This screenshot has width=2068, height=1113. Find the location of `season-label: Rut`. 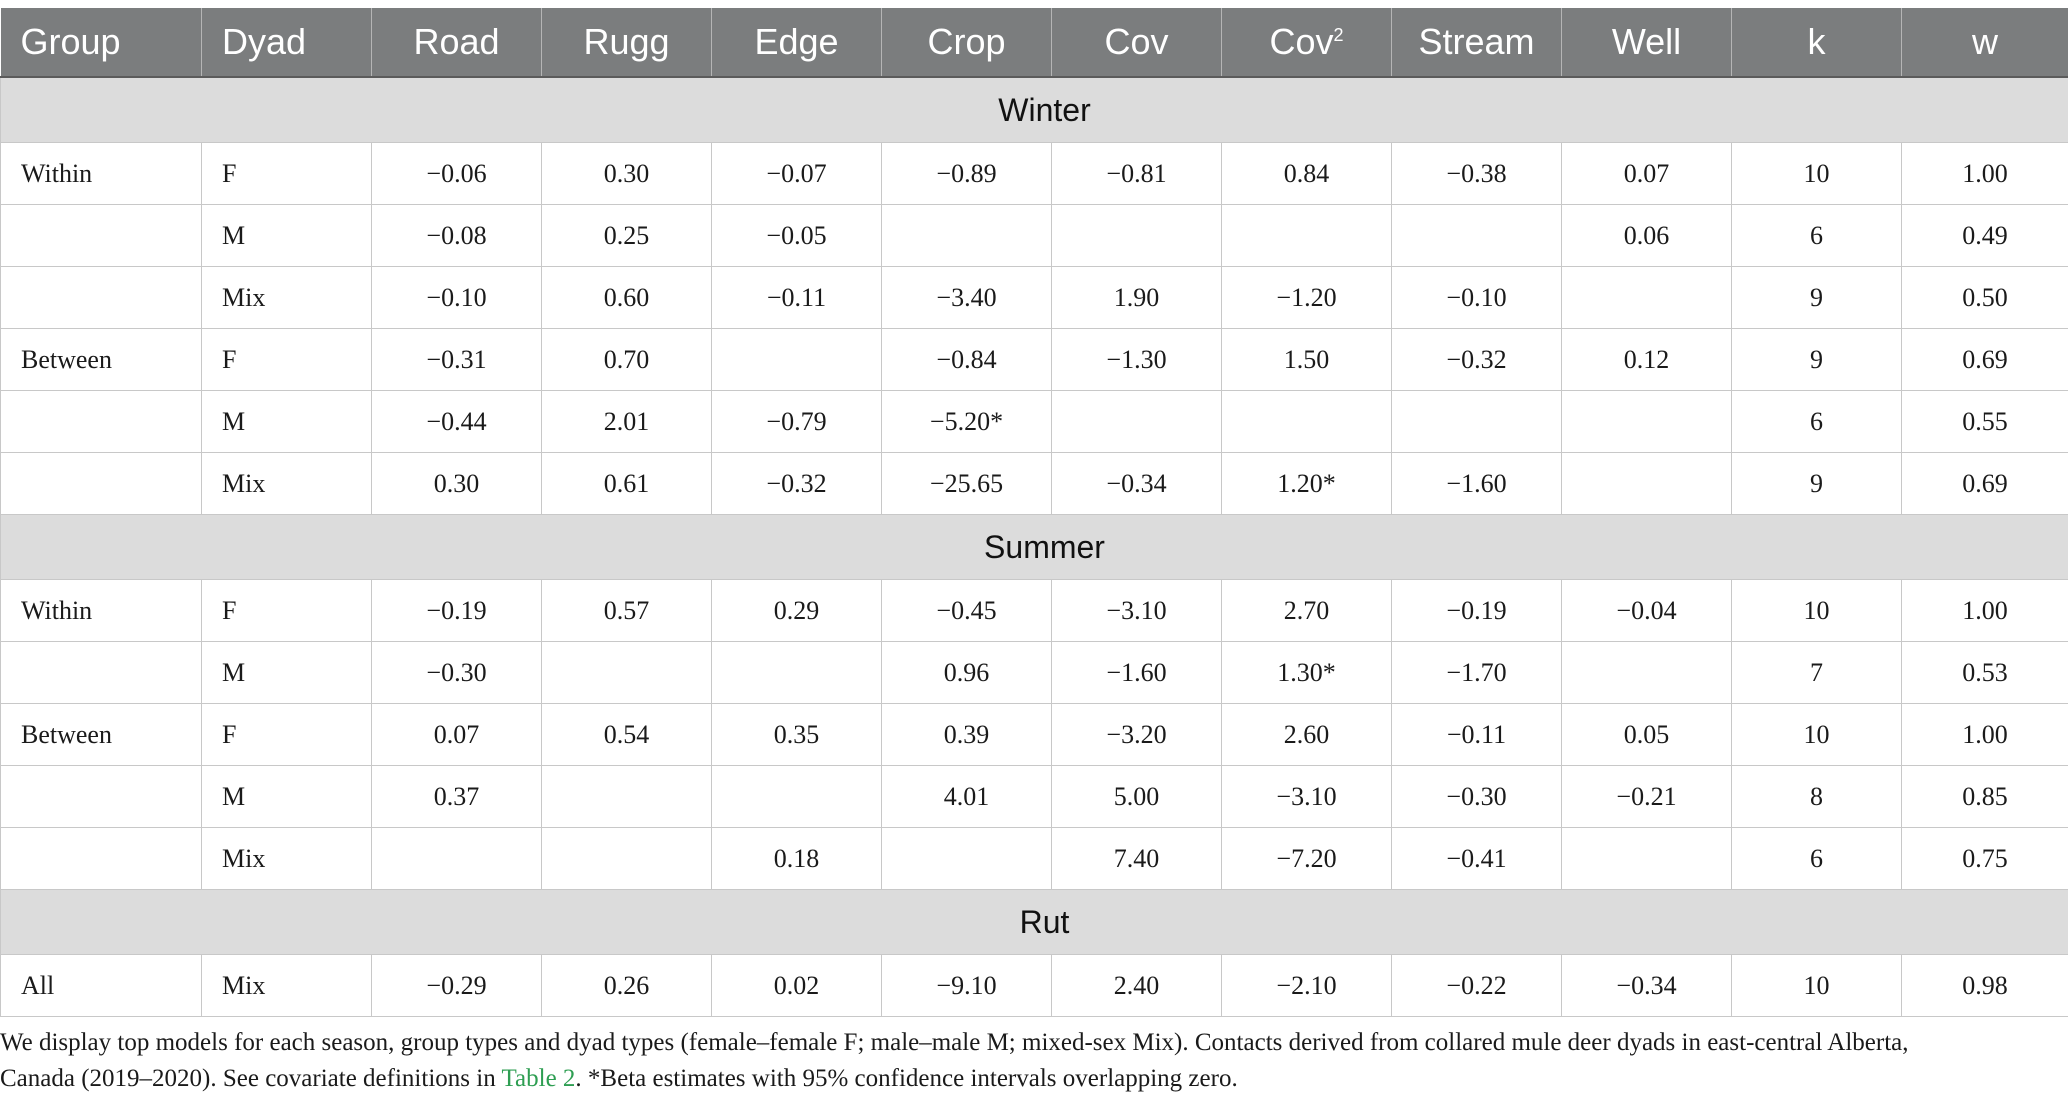

season-label: Rut is located at coordinates (1034, 922).